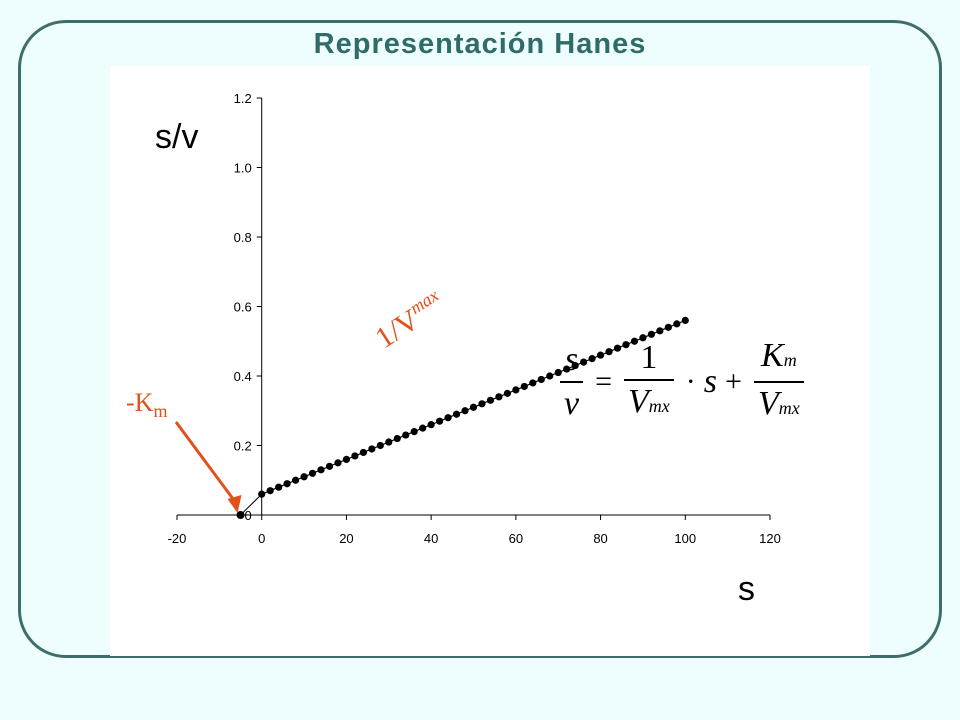 This screenshot has height=720, width=960. I want to click on lhs-denominator: v, so click(572, 403).